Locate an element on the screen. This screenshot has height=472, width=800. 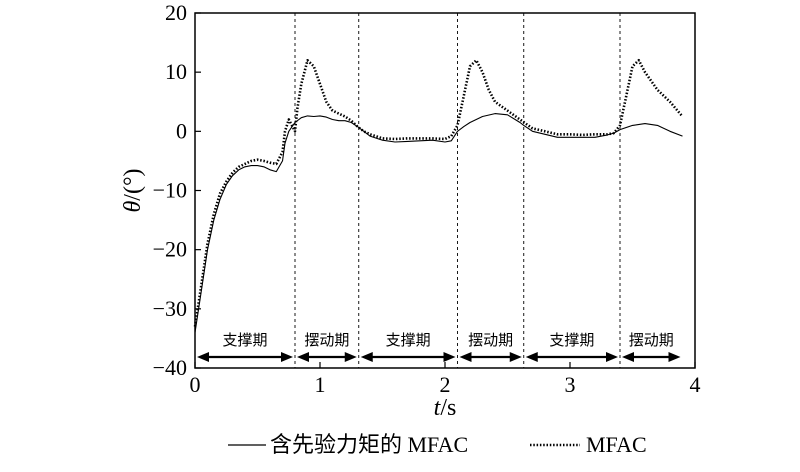
y-tick-label: −10 is located at coordinates (170, 190).